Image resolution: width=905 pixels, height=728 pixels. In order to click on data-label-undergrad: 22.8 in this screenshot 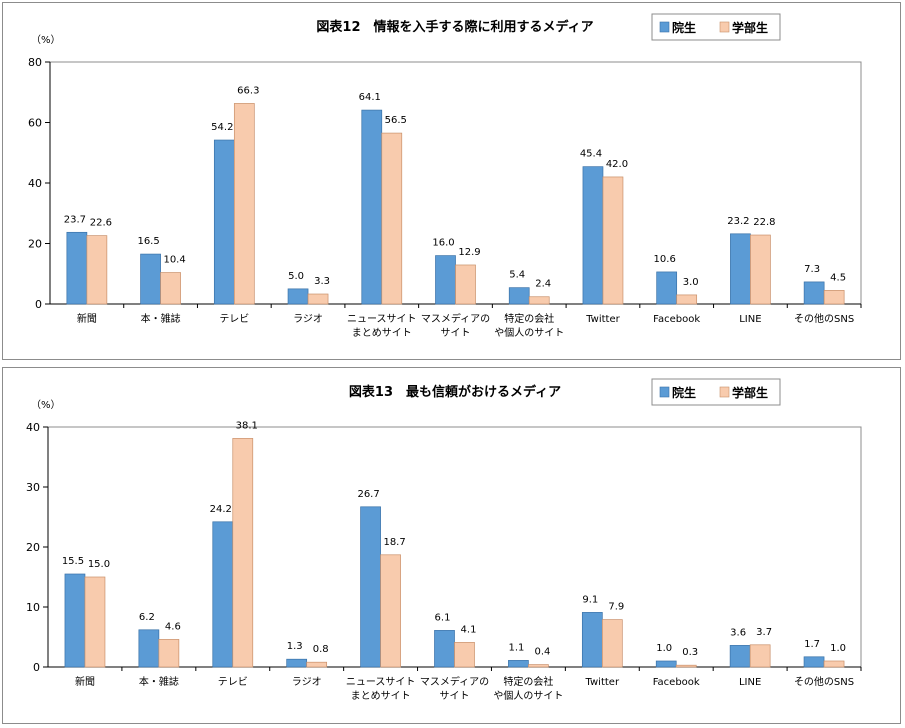, I will do `click(764, 222)`.